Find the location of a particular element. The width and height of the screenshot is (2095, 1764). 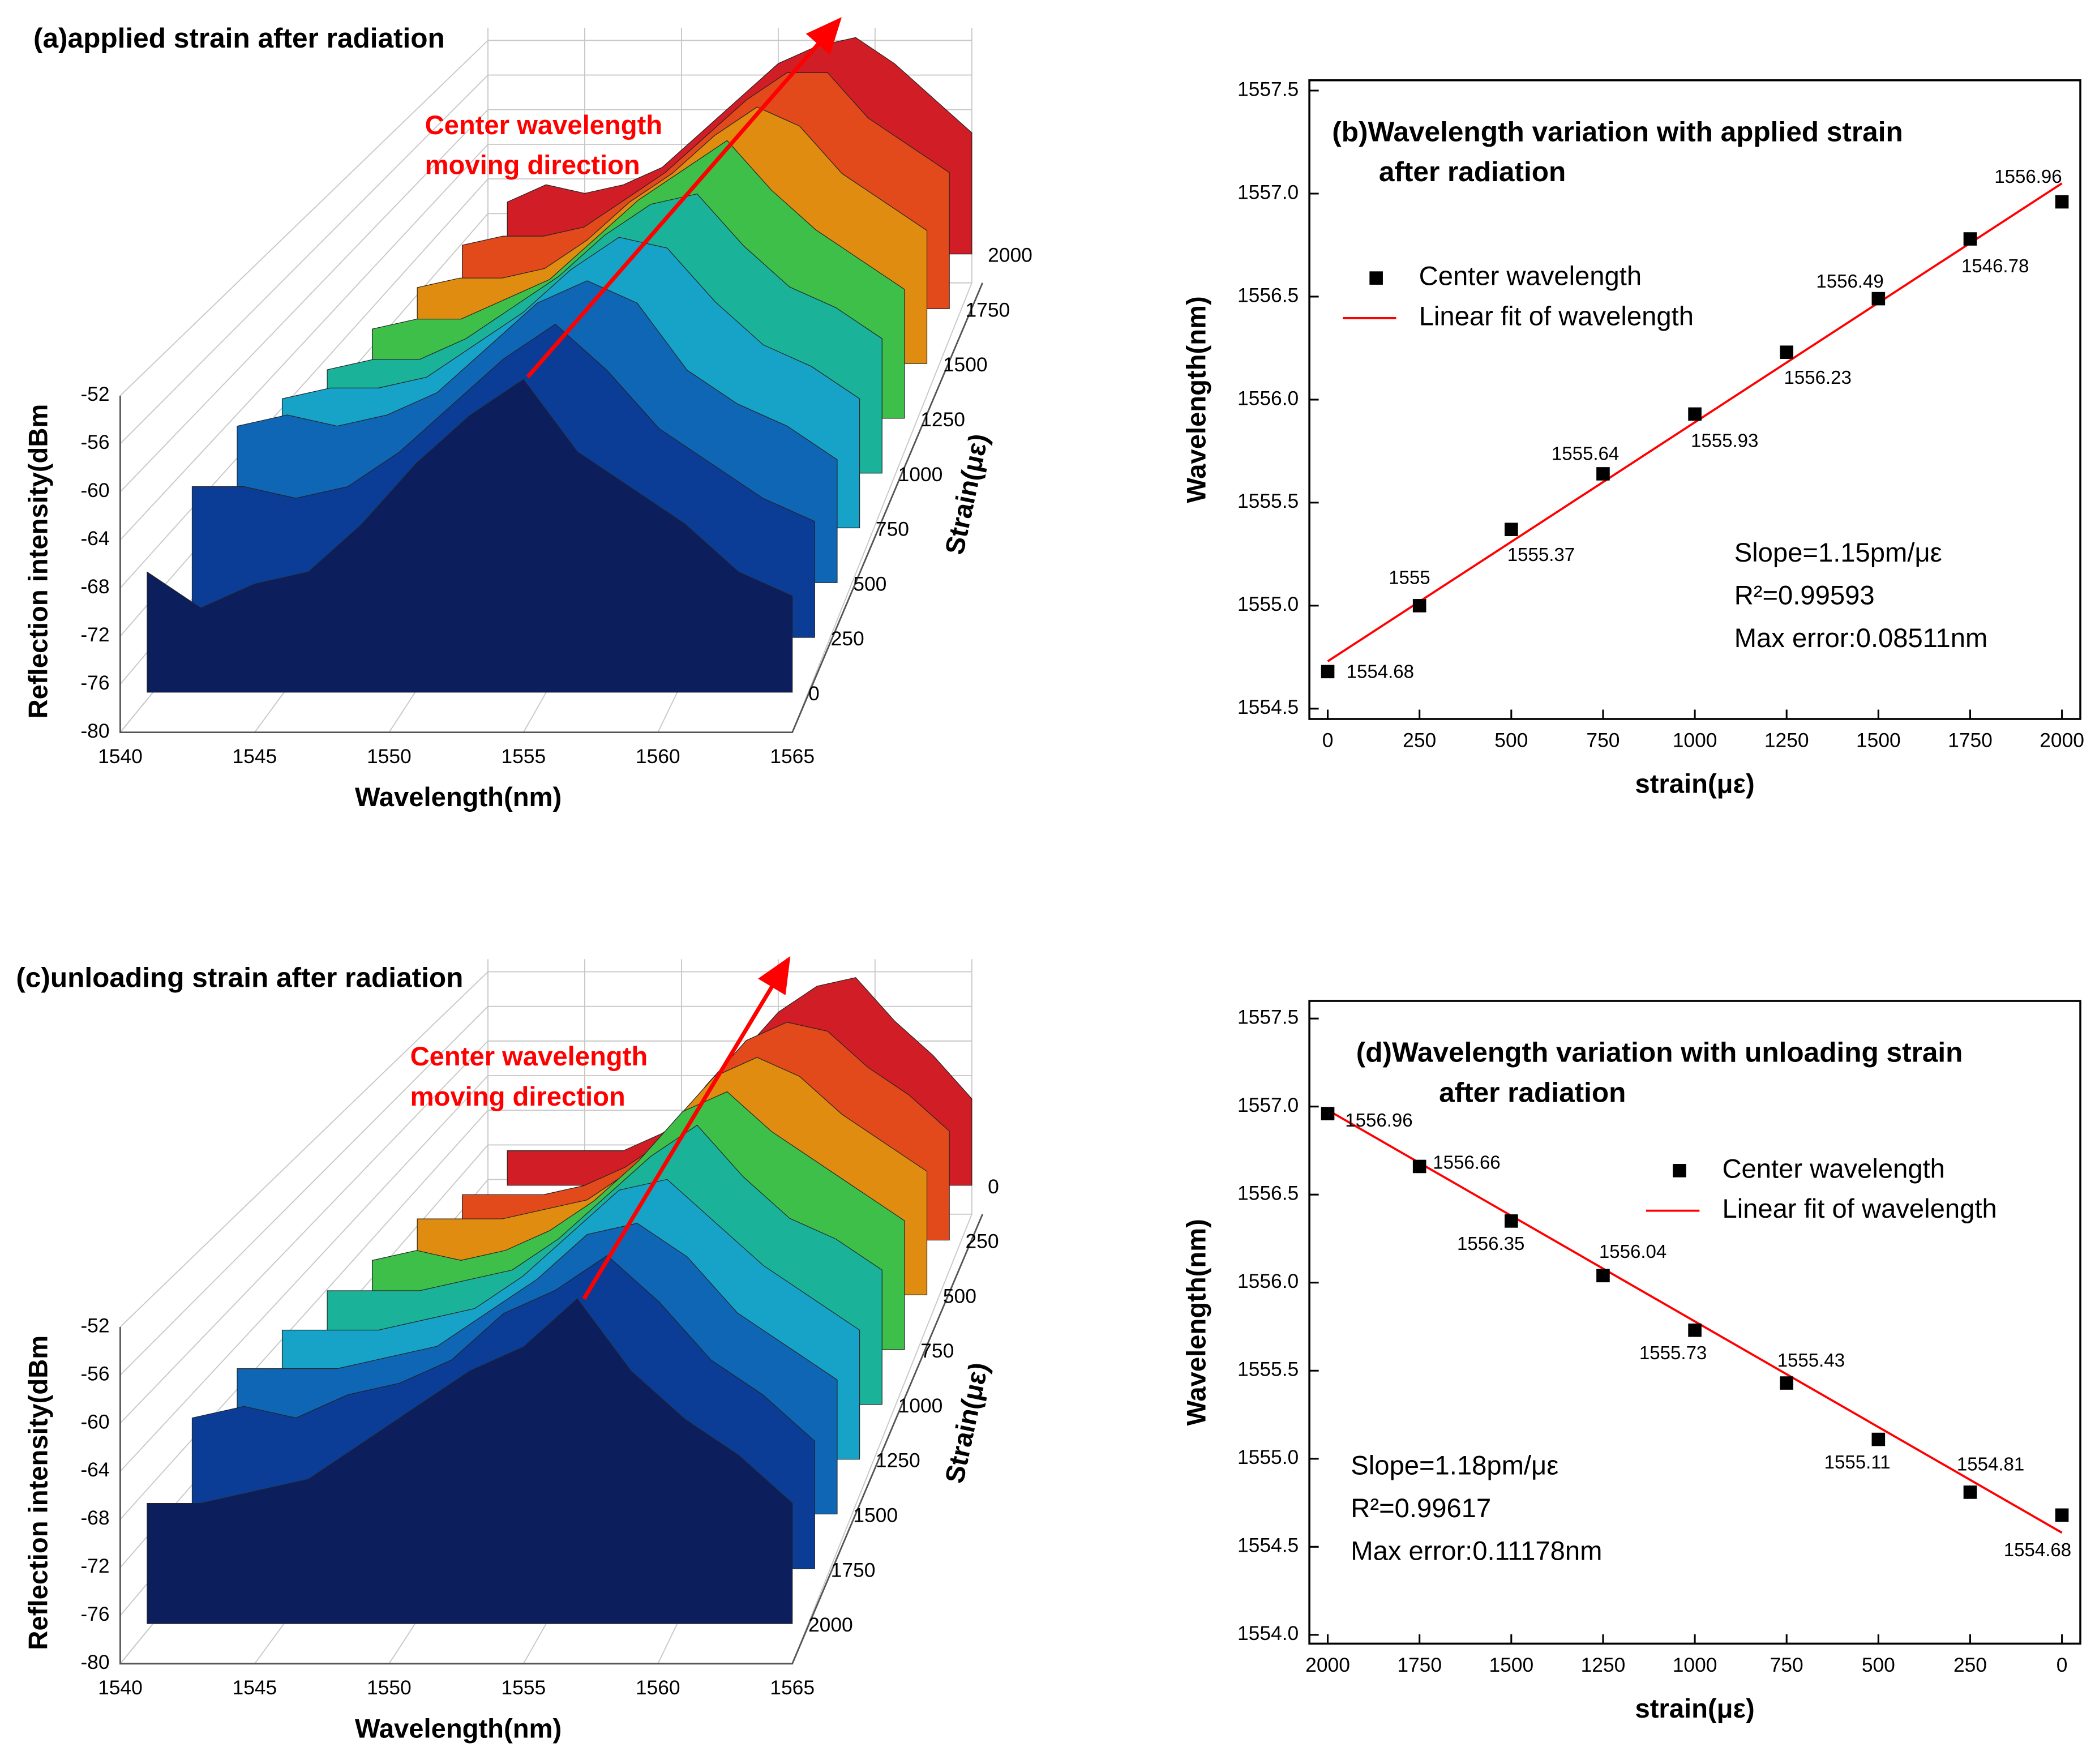

y-tick-label: -72 is located at coordinates (94, 1566).